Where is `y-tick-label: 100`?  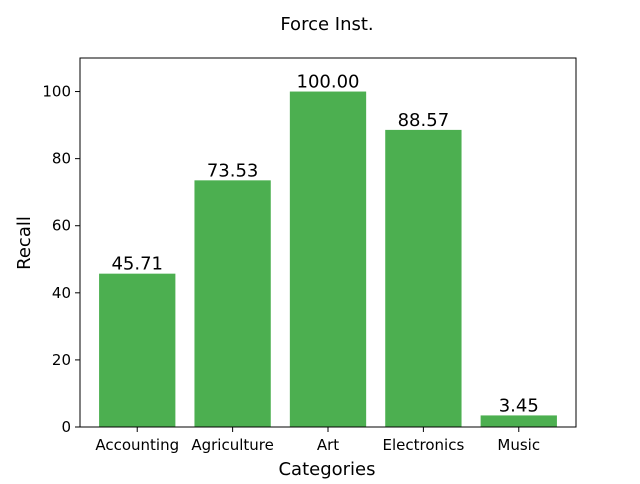
y-tick-label: 100 is located at coordinates (56, 92).